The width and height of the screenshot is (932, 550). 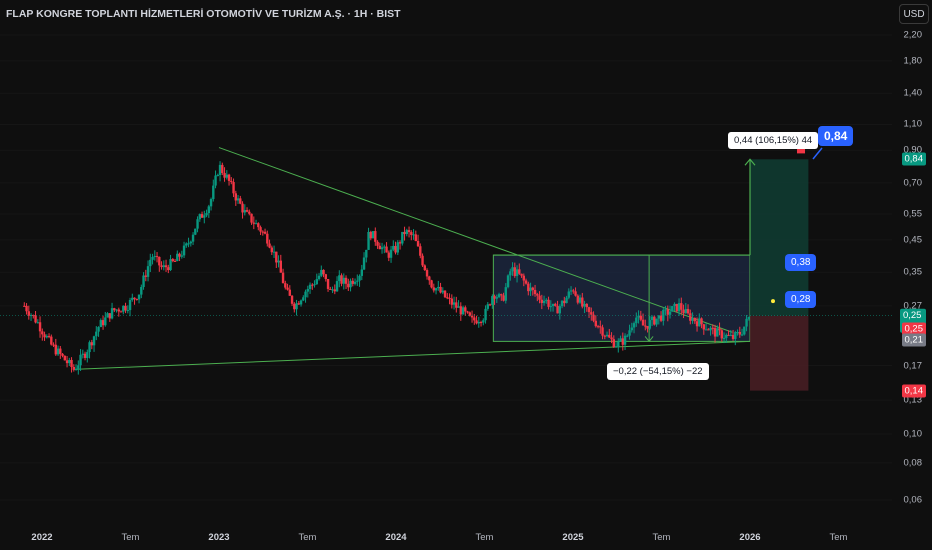 I want to click on target-flag, so click(x=801, y=150).